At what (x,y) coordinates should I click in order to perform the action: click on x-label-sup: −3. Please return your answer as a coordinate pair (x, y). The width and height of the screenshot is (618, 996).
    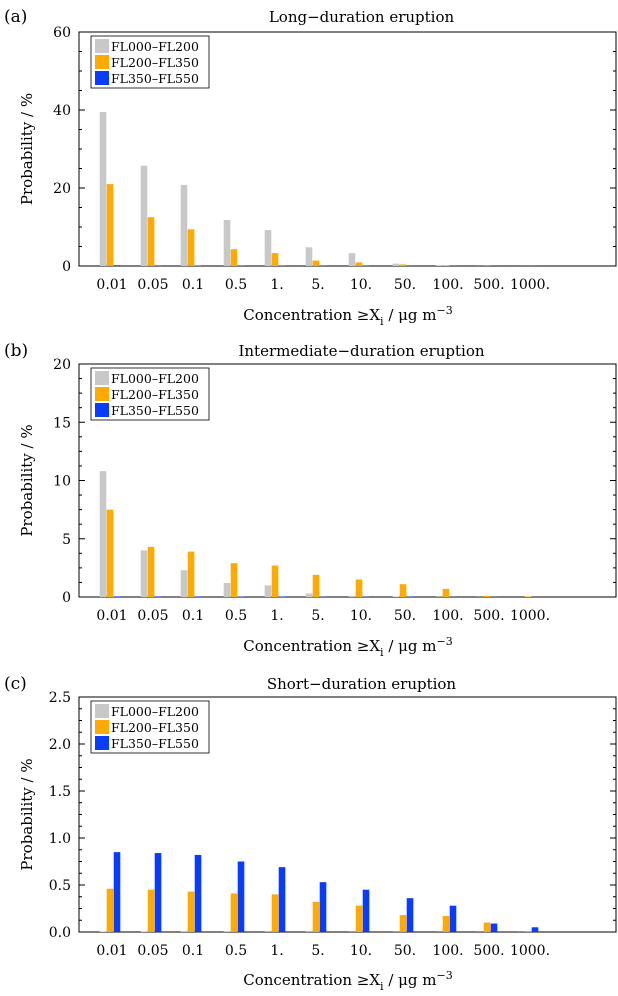
    Looking at the image, I should click on (445, 641).